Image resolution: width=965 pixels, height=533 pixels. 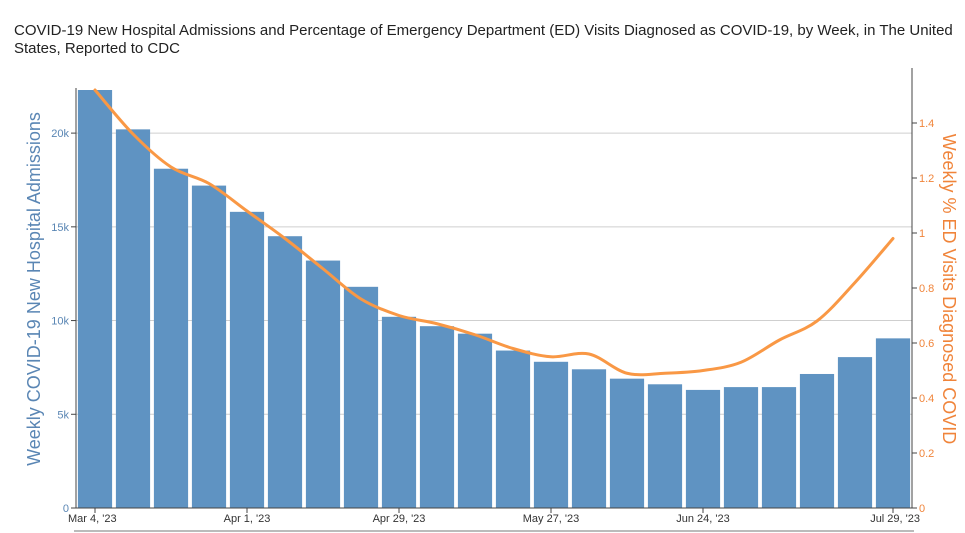 What do you see at coordinates (551, 519) in the screenshot?
I see `x-tick-label: May 27, '23` at bounding box center [551, 519].